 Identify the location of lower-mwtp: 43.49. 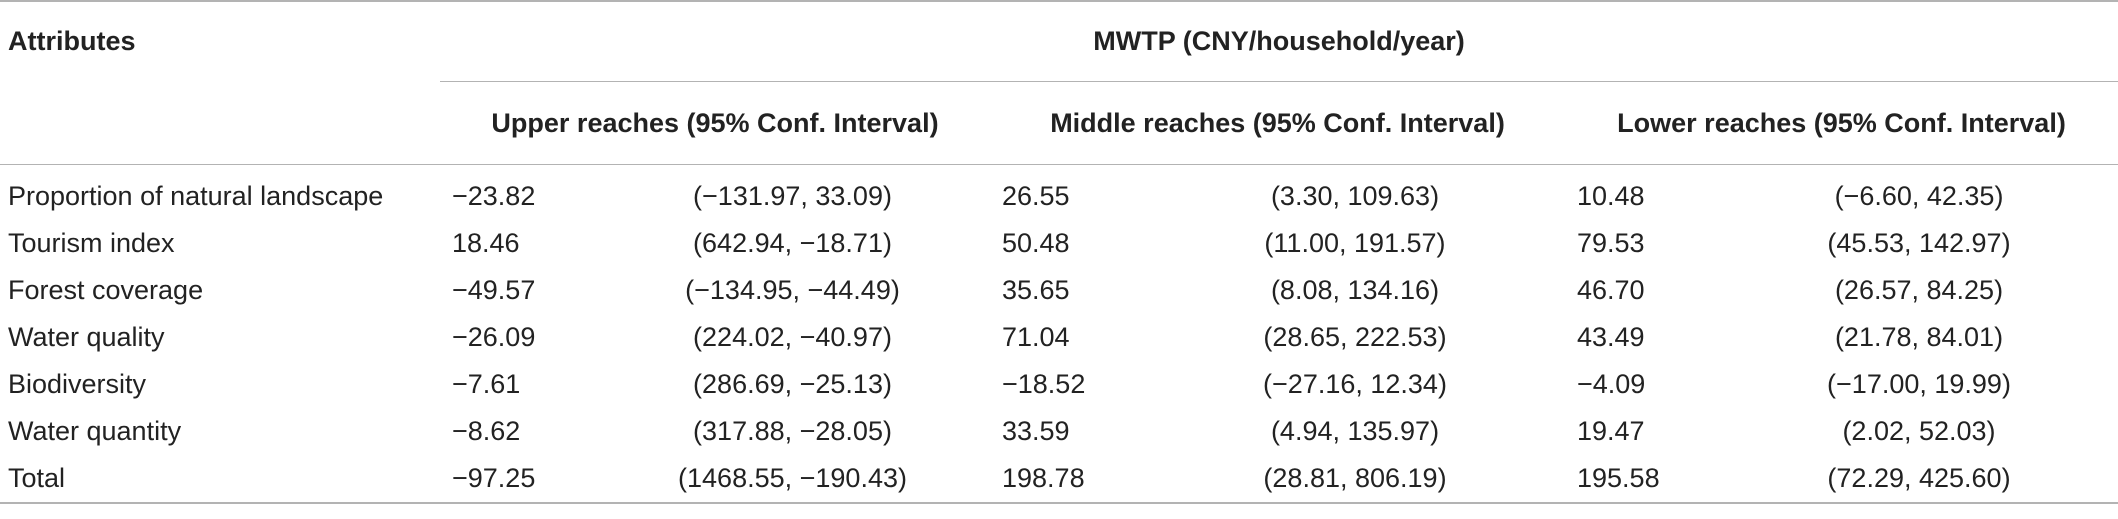
(1611, 337).